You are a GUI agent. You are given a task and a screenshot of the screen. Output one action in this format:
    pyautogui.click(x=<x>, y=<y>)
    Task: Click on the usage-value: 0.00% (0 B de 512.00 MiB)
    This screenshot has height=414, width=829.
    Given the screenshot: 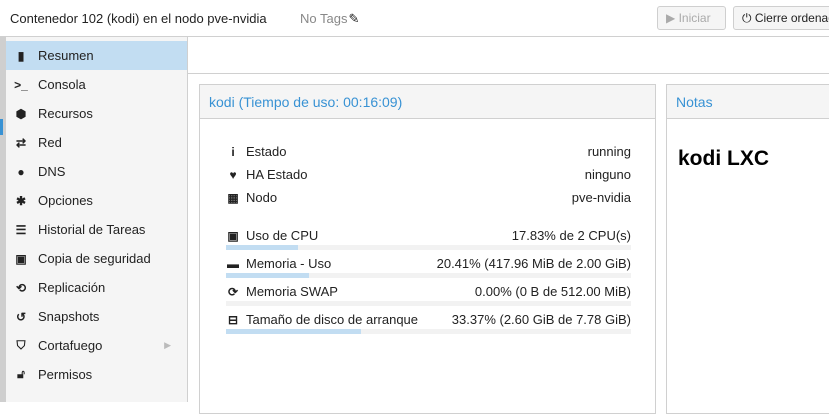 What is the action you would take?
    pyautogui.click(x=552, y=291)
    